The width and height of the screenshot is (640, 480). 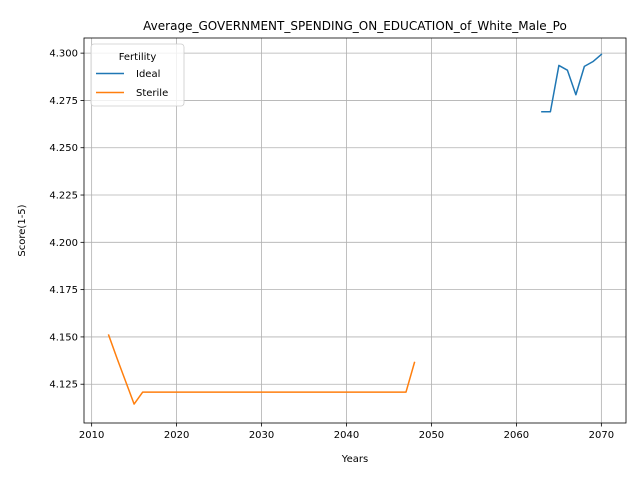 What do you see at coordinates (63, 101) in the screenshot?
I see `y-tick-label: 4.275` at bounding box center [63, 101].